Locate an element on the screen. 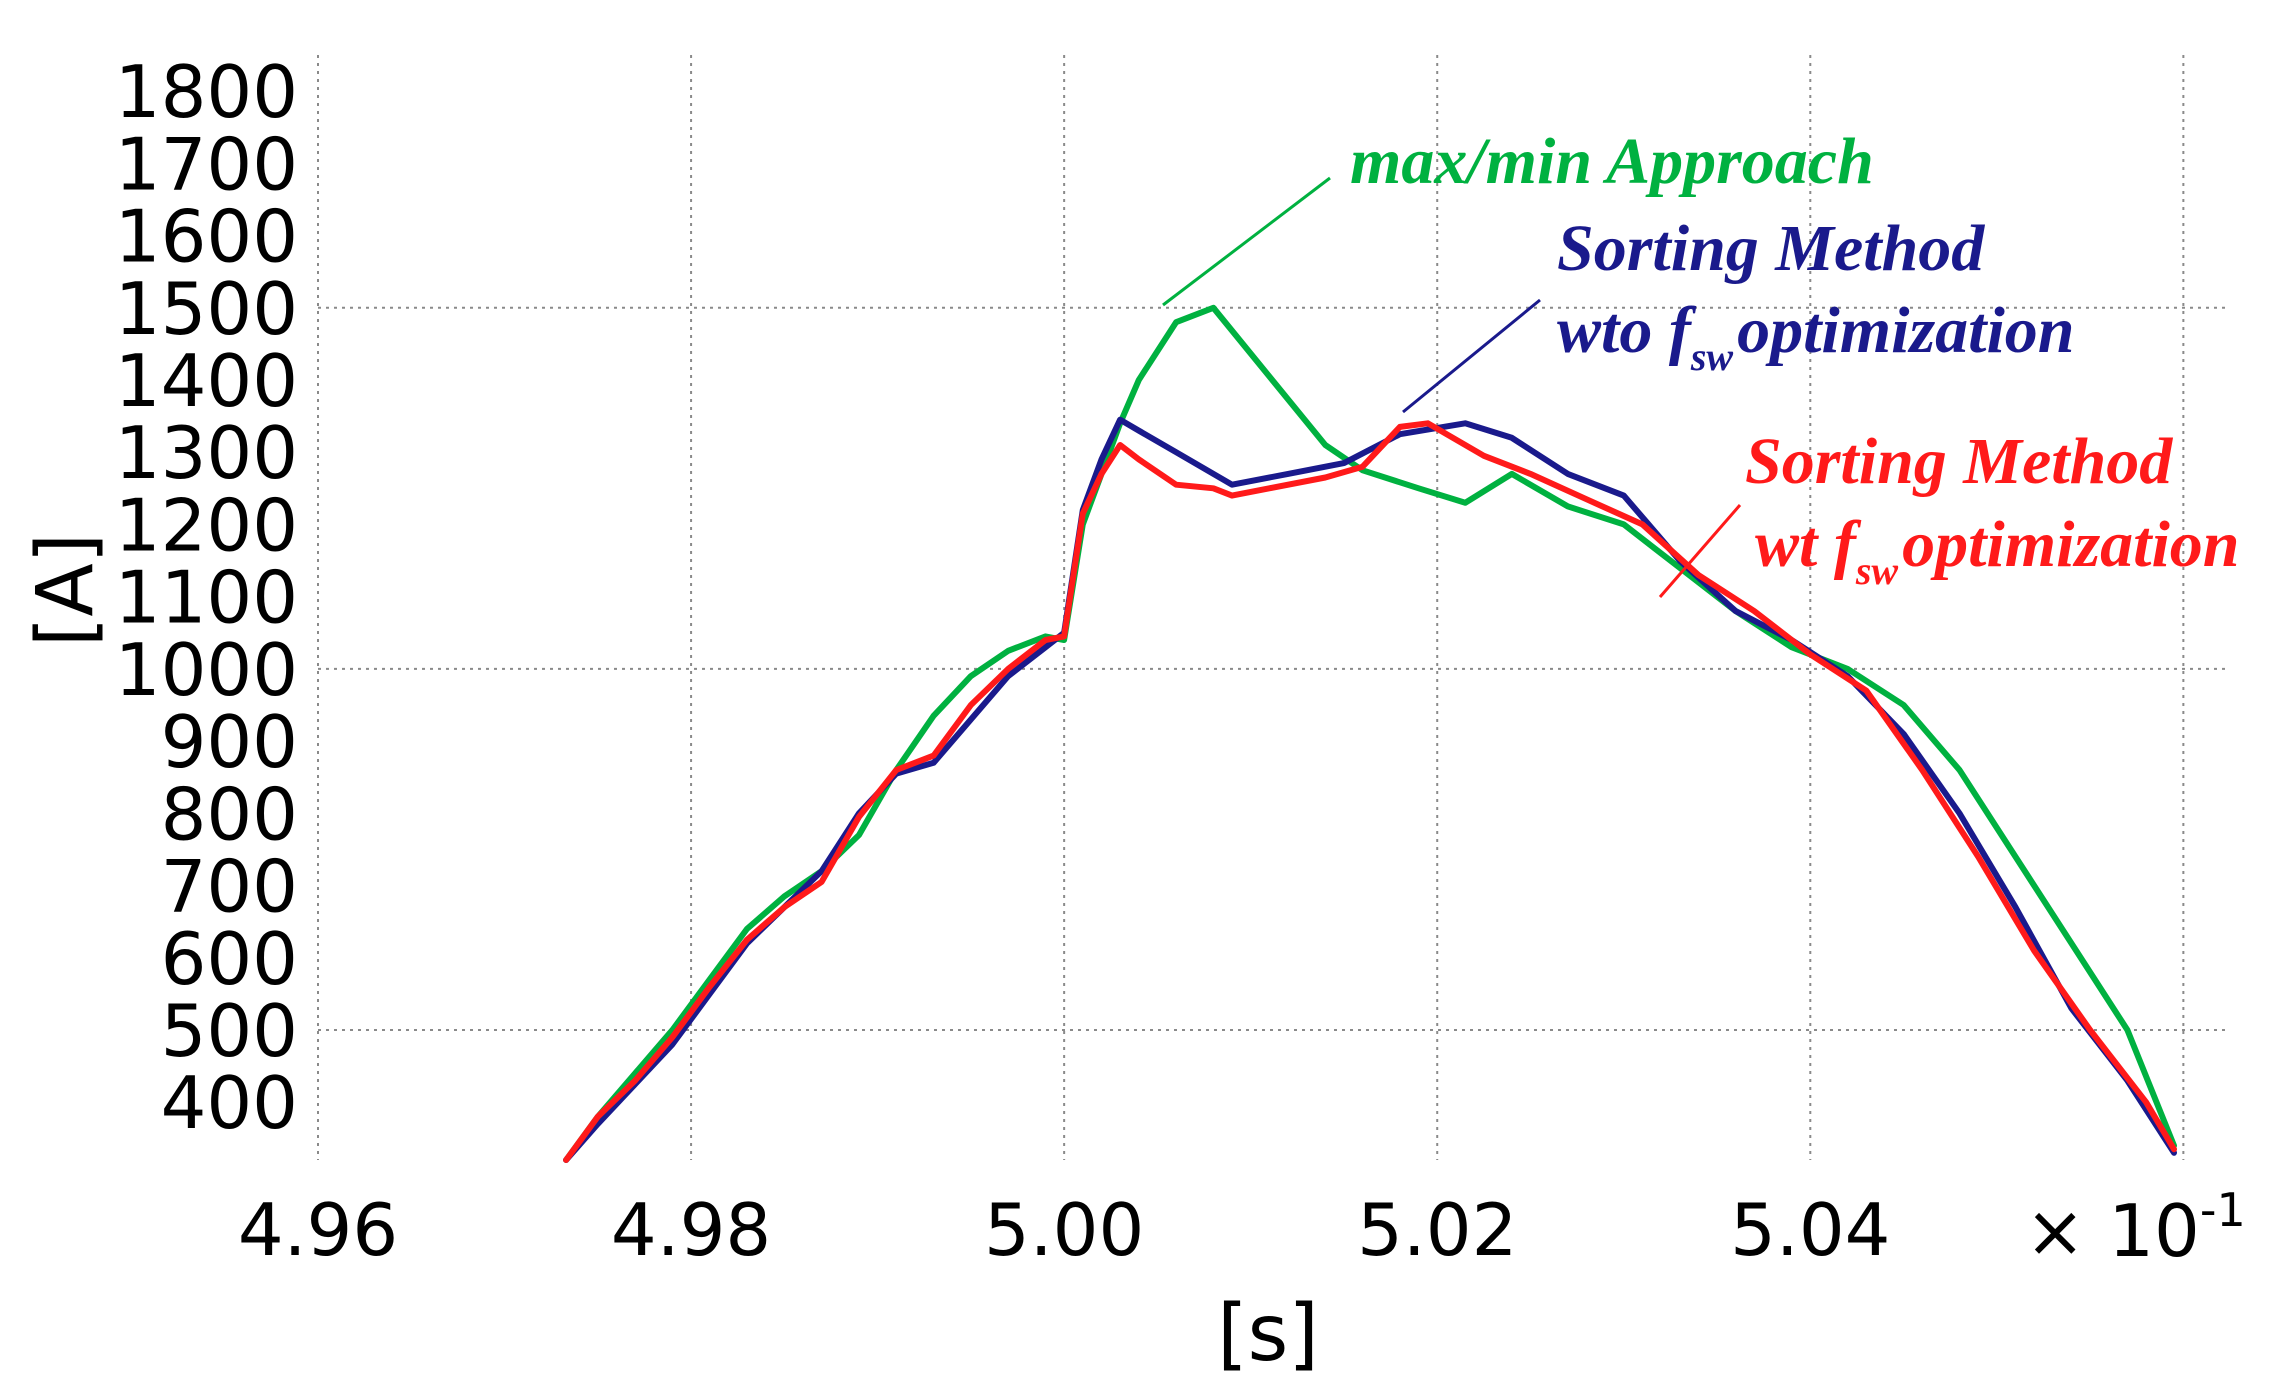 This screenshot has height=1382, width=2277. annotation-leader-sorting-wto is located at coordinates (1471, 356).